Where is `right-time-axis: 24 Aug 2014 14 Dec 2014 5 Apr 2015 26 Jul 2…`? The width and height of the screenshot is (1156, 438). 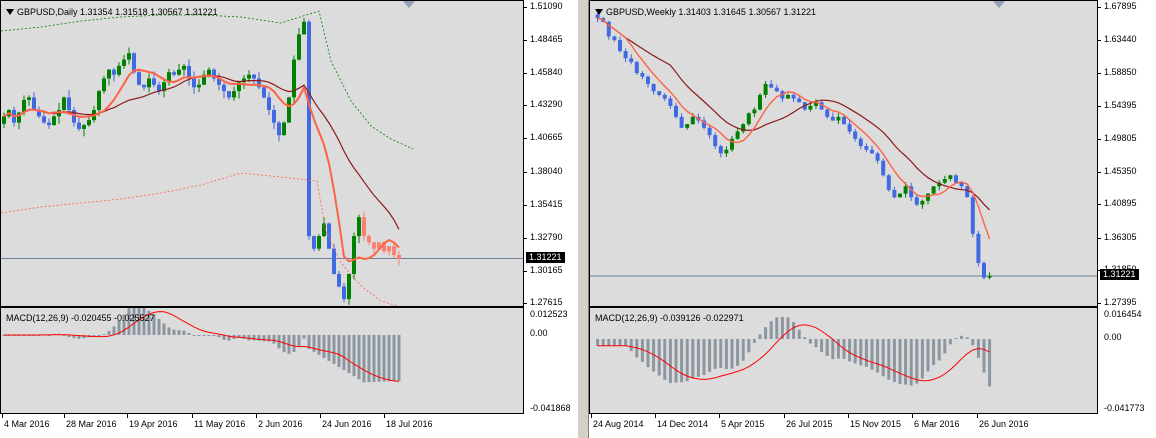 right-time-axis: 24 Aug 2014 14 Dec 2014 5 Apr 2015 26 Jul 2… is located at coordinates (872, 426).